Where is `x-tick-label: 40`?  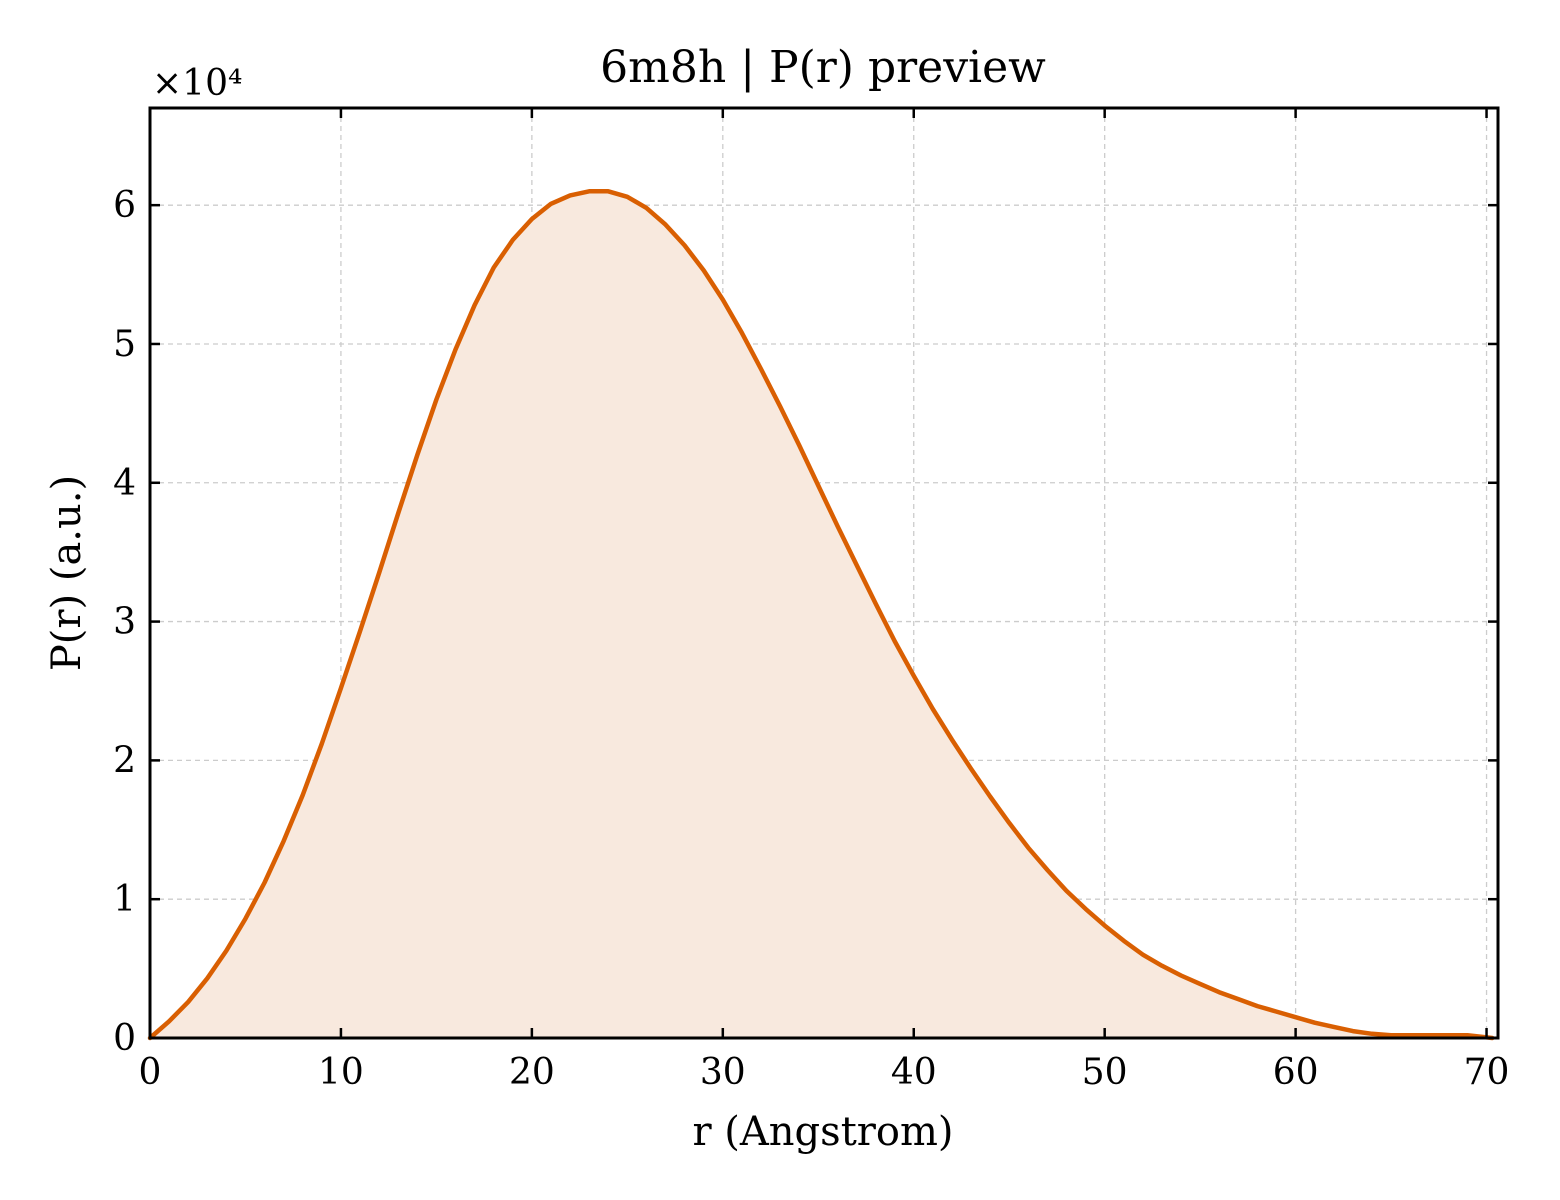 x-tick-label: 40 is located at coordinates (914, 1072).